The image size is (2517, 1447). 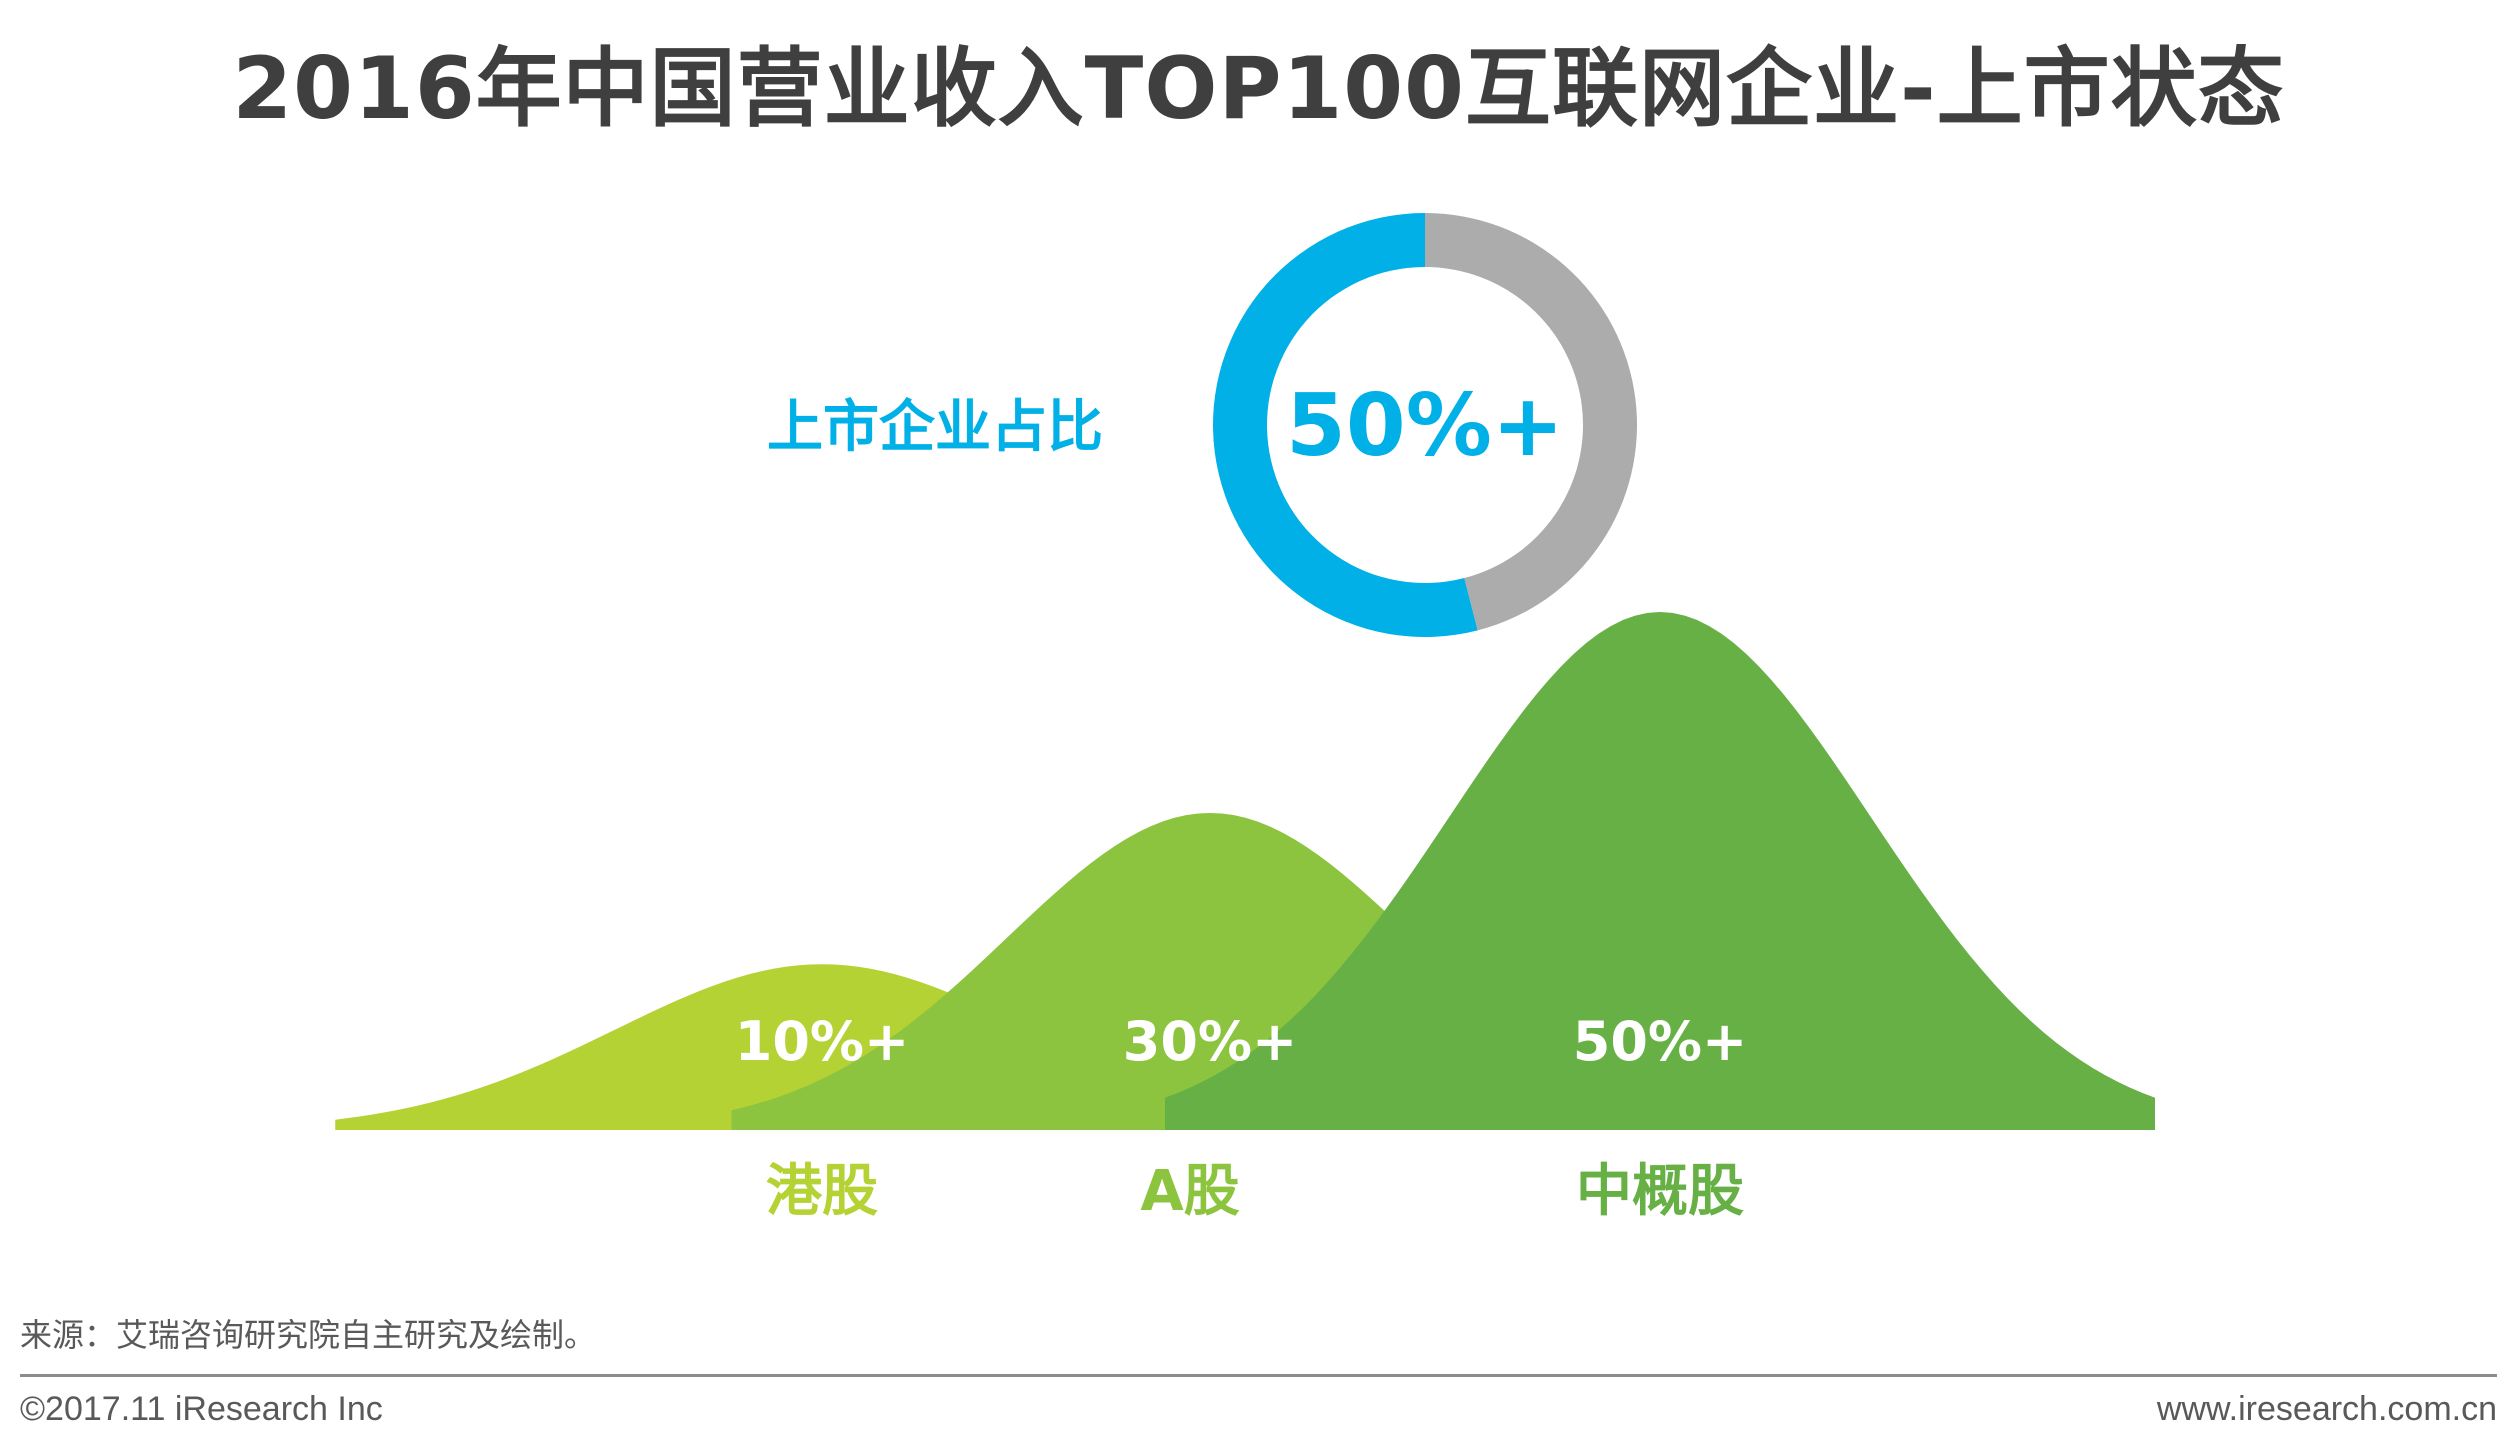 What do you see at coordinates (201, 1409) in the screenshot?
I see `copyright-text: ©2017.11 iResearch Inc` at bounding box center [201, 1409].